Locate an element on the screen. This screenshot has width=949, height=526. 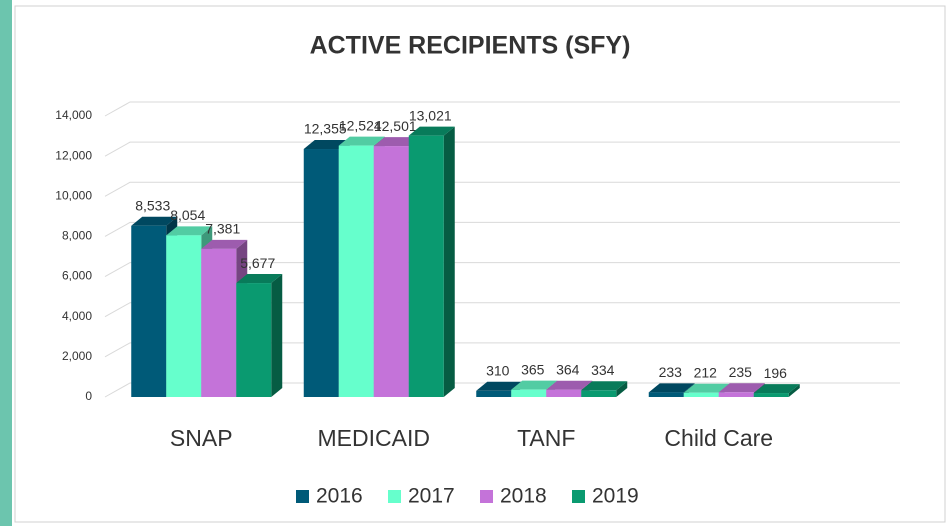
legend-label: 2016 is located at coordinates (339, 496).